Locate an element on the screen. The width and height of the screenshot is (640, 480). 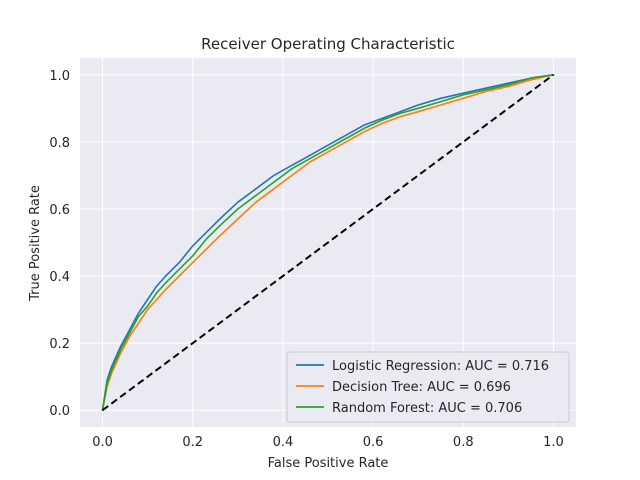
x-tick-label: 0.2 is located at coordinates (192, 442).